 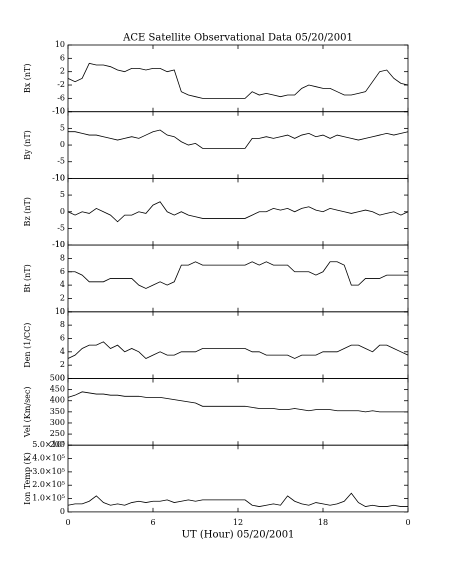 I want to click on y-tick-label: 3.0×10⁵, so click(x=48, y=471).